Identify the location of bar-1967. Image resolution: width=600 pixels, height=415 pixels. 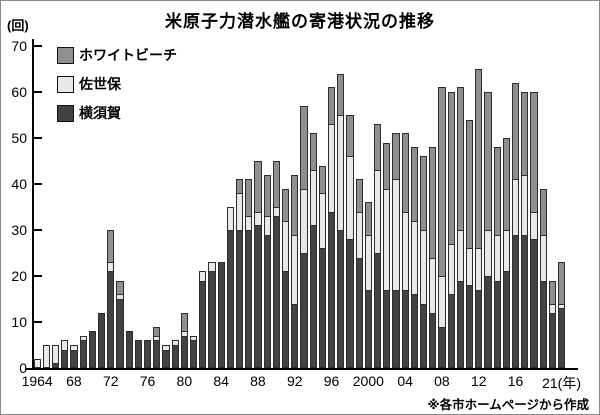
(65, 354).